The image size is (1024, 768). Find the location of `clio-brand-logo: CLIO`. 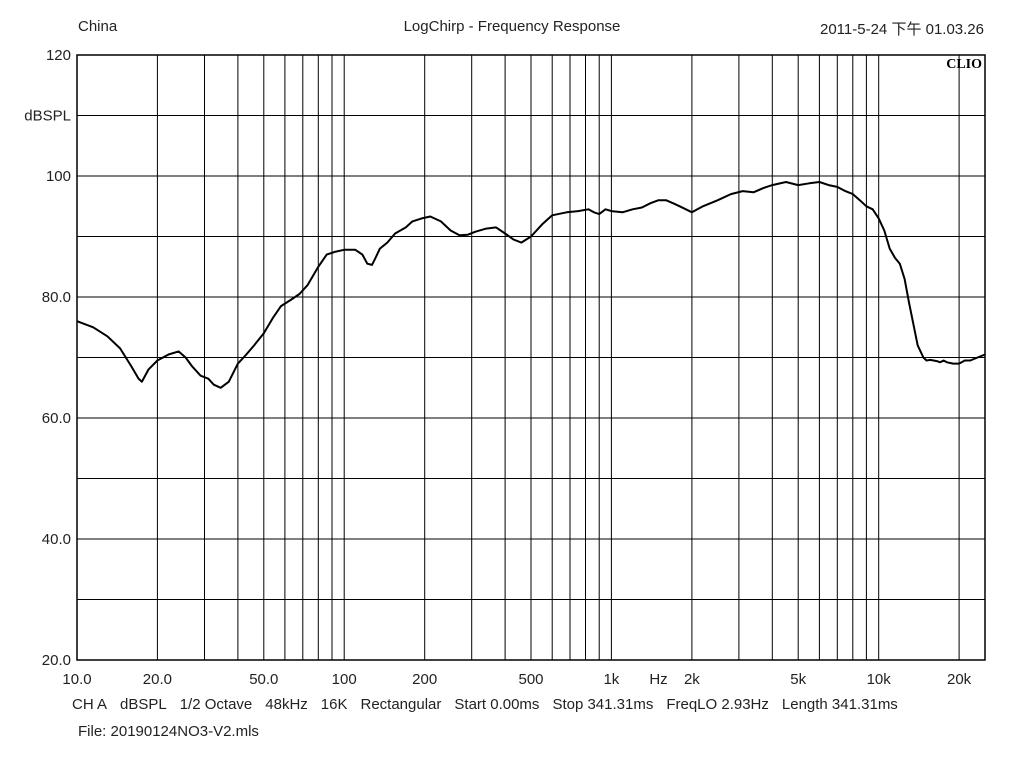

clio-brand-logo: CLIO is located at coordinates (964, 64).